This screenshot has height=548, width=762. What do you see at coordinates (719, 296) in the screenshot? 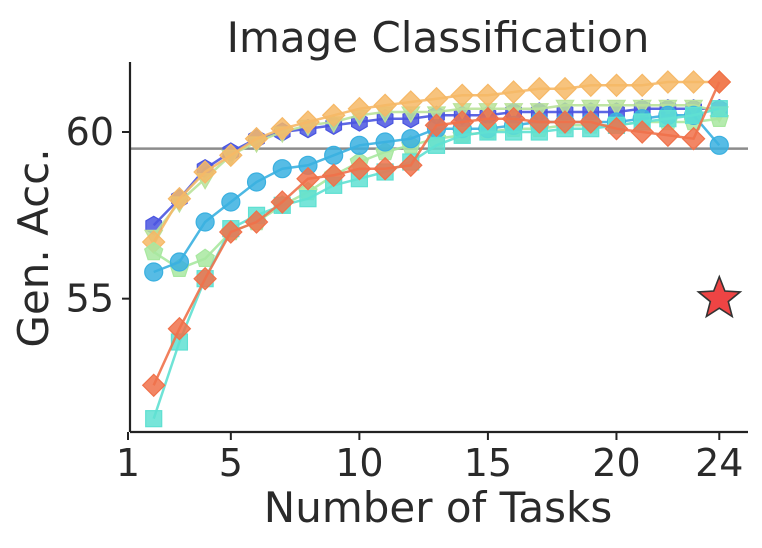
I see `target-star-marker` at bounding box center [719, 296].